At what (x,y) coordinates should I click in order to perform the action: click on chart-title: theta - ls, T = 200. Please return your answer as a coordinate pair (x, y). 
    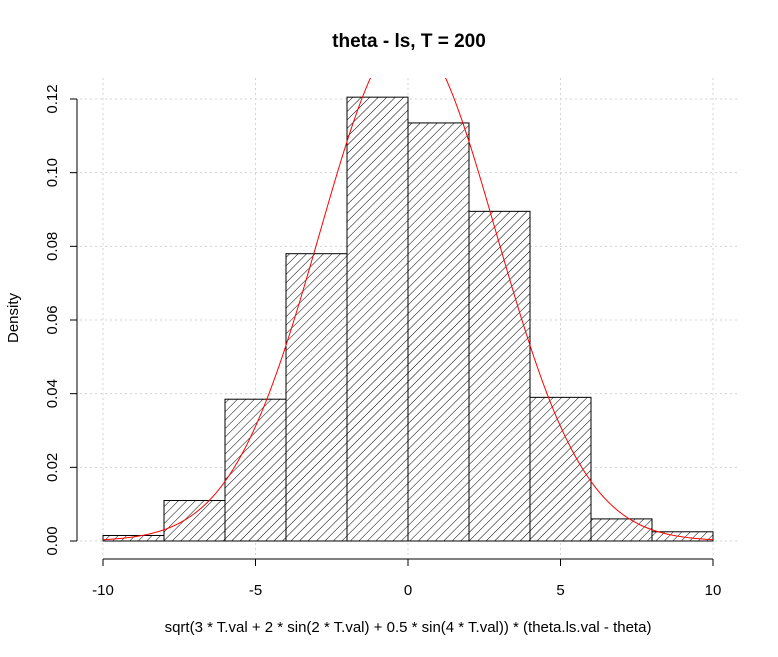
    Looking at the image, I should click on (409, 41).